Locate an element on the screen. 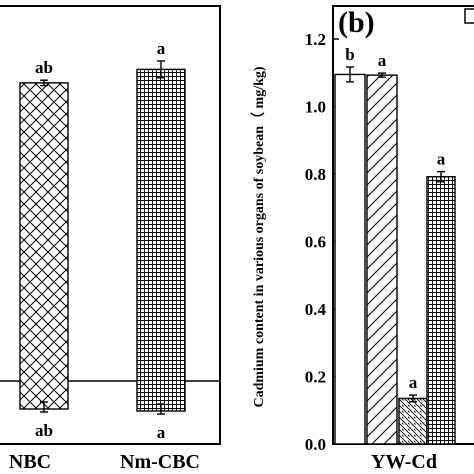 This screenshot has height=474, width=474. y-tick-label: 0.4 is located at coordinates (316, 309).